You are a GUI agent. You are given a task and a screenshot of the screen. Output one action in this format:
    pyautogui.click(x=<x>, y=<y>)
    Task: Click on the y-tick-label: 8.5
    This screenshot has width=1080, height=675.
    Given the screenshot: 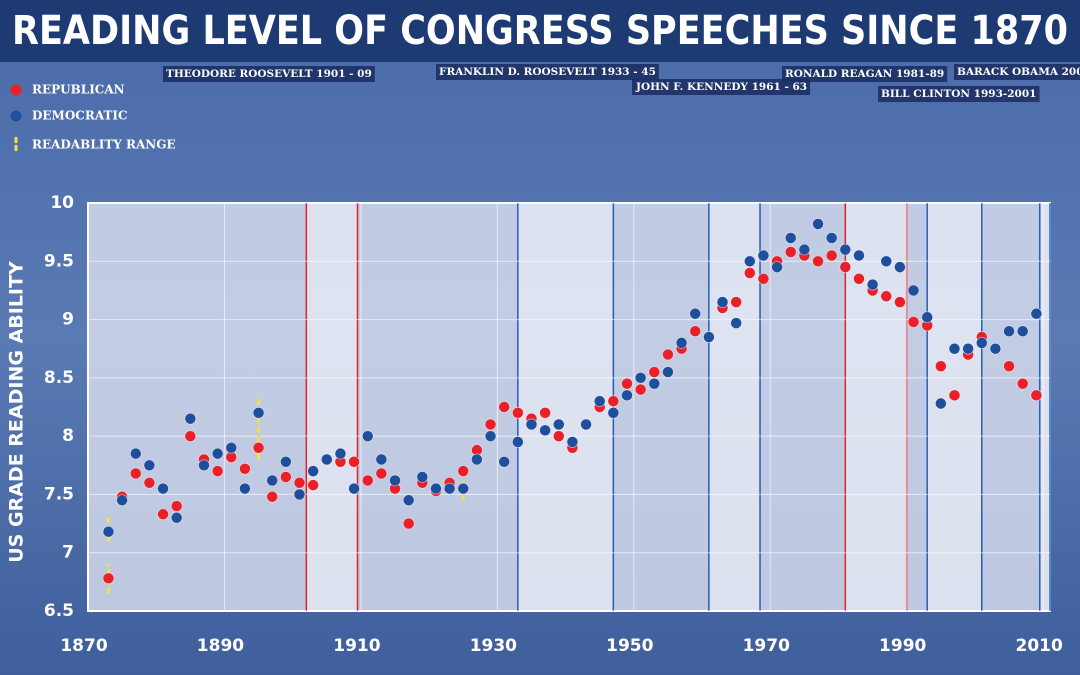 What is the action you would take?
    pyautogui.click(x=59, y=378)
    